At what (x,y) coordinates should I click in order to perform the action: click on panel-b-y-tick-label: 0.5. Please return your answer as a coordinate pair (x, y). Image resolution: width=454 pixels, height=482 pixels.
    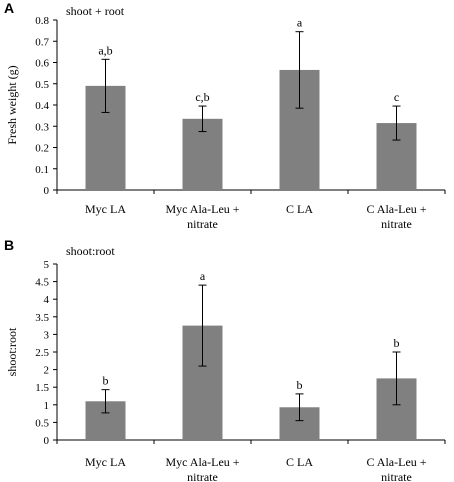
    Looking at the image, I should click on (42, 423).